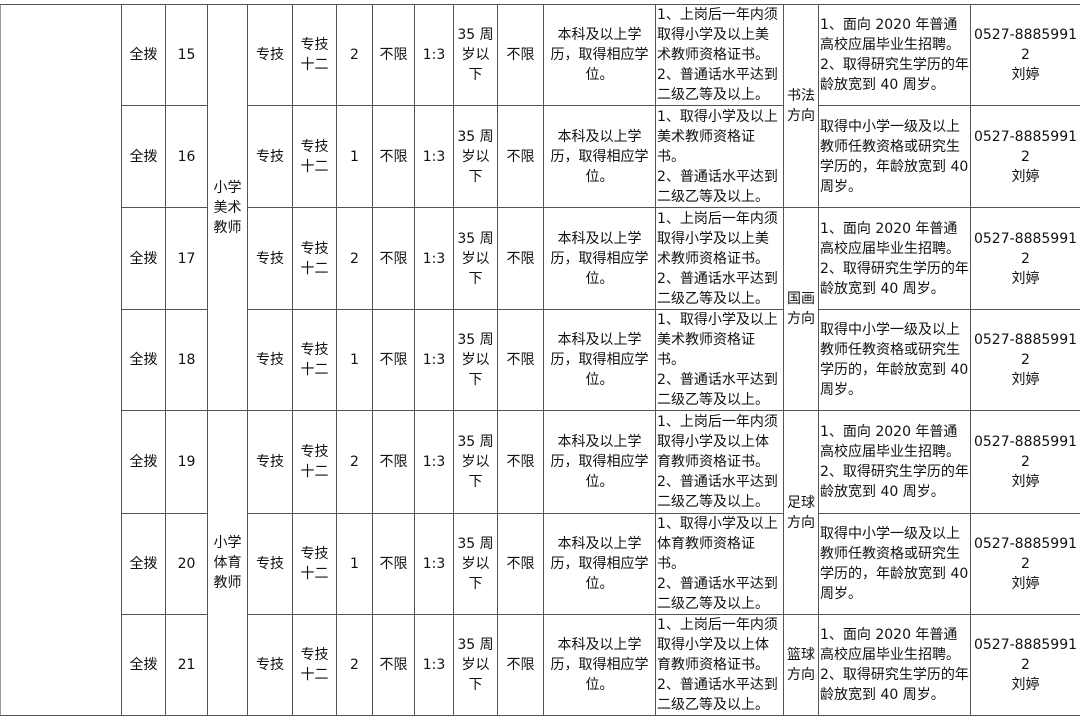 The height and width of the screenshot is (720, 1080). I want to click on position-name-cell: 小学 美术 教师, so click(227, 207).